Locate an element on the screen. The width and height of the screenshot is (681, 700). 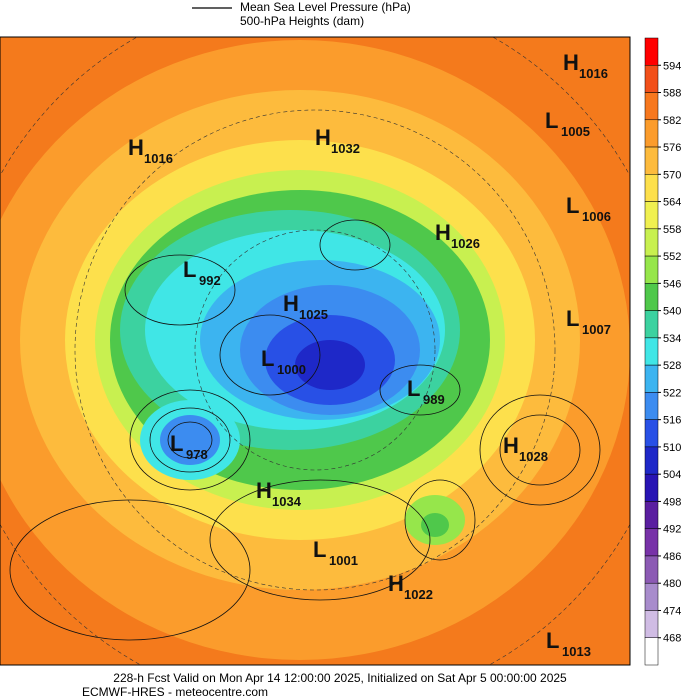
colorbar-label: 504 is located at coordinates (672, 475).